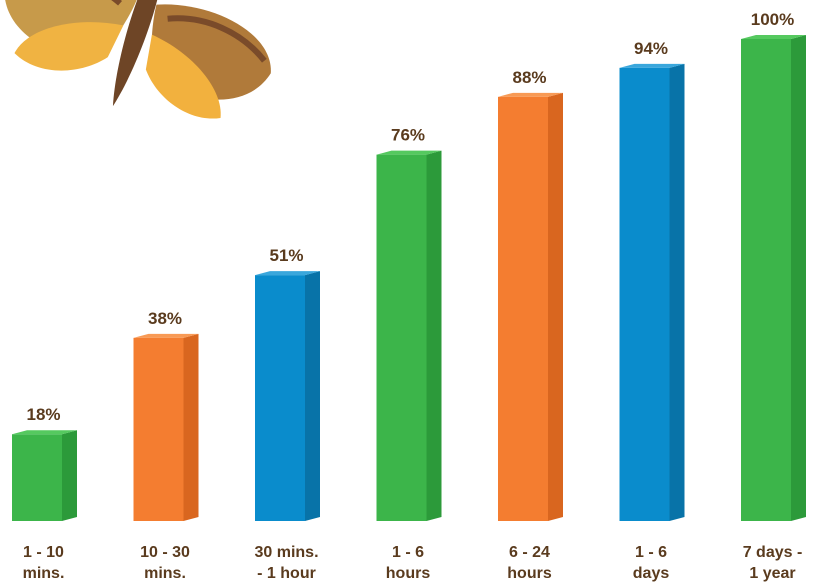 This screenshot has width=817, height=588. I want to click on moth-icon, so click(137, 59).